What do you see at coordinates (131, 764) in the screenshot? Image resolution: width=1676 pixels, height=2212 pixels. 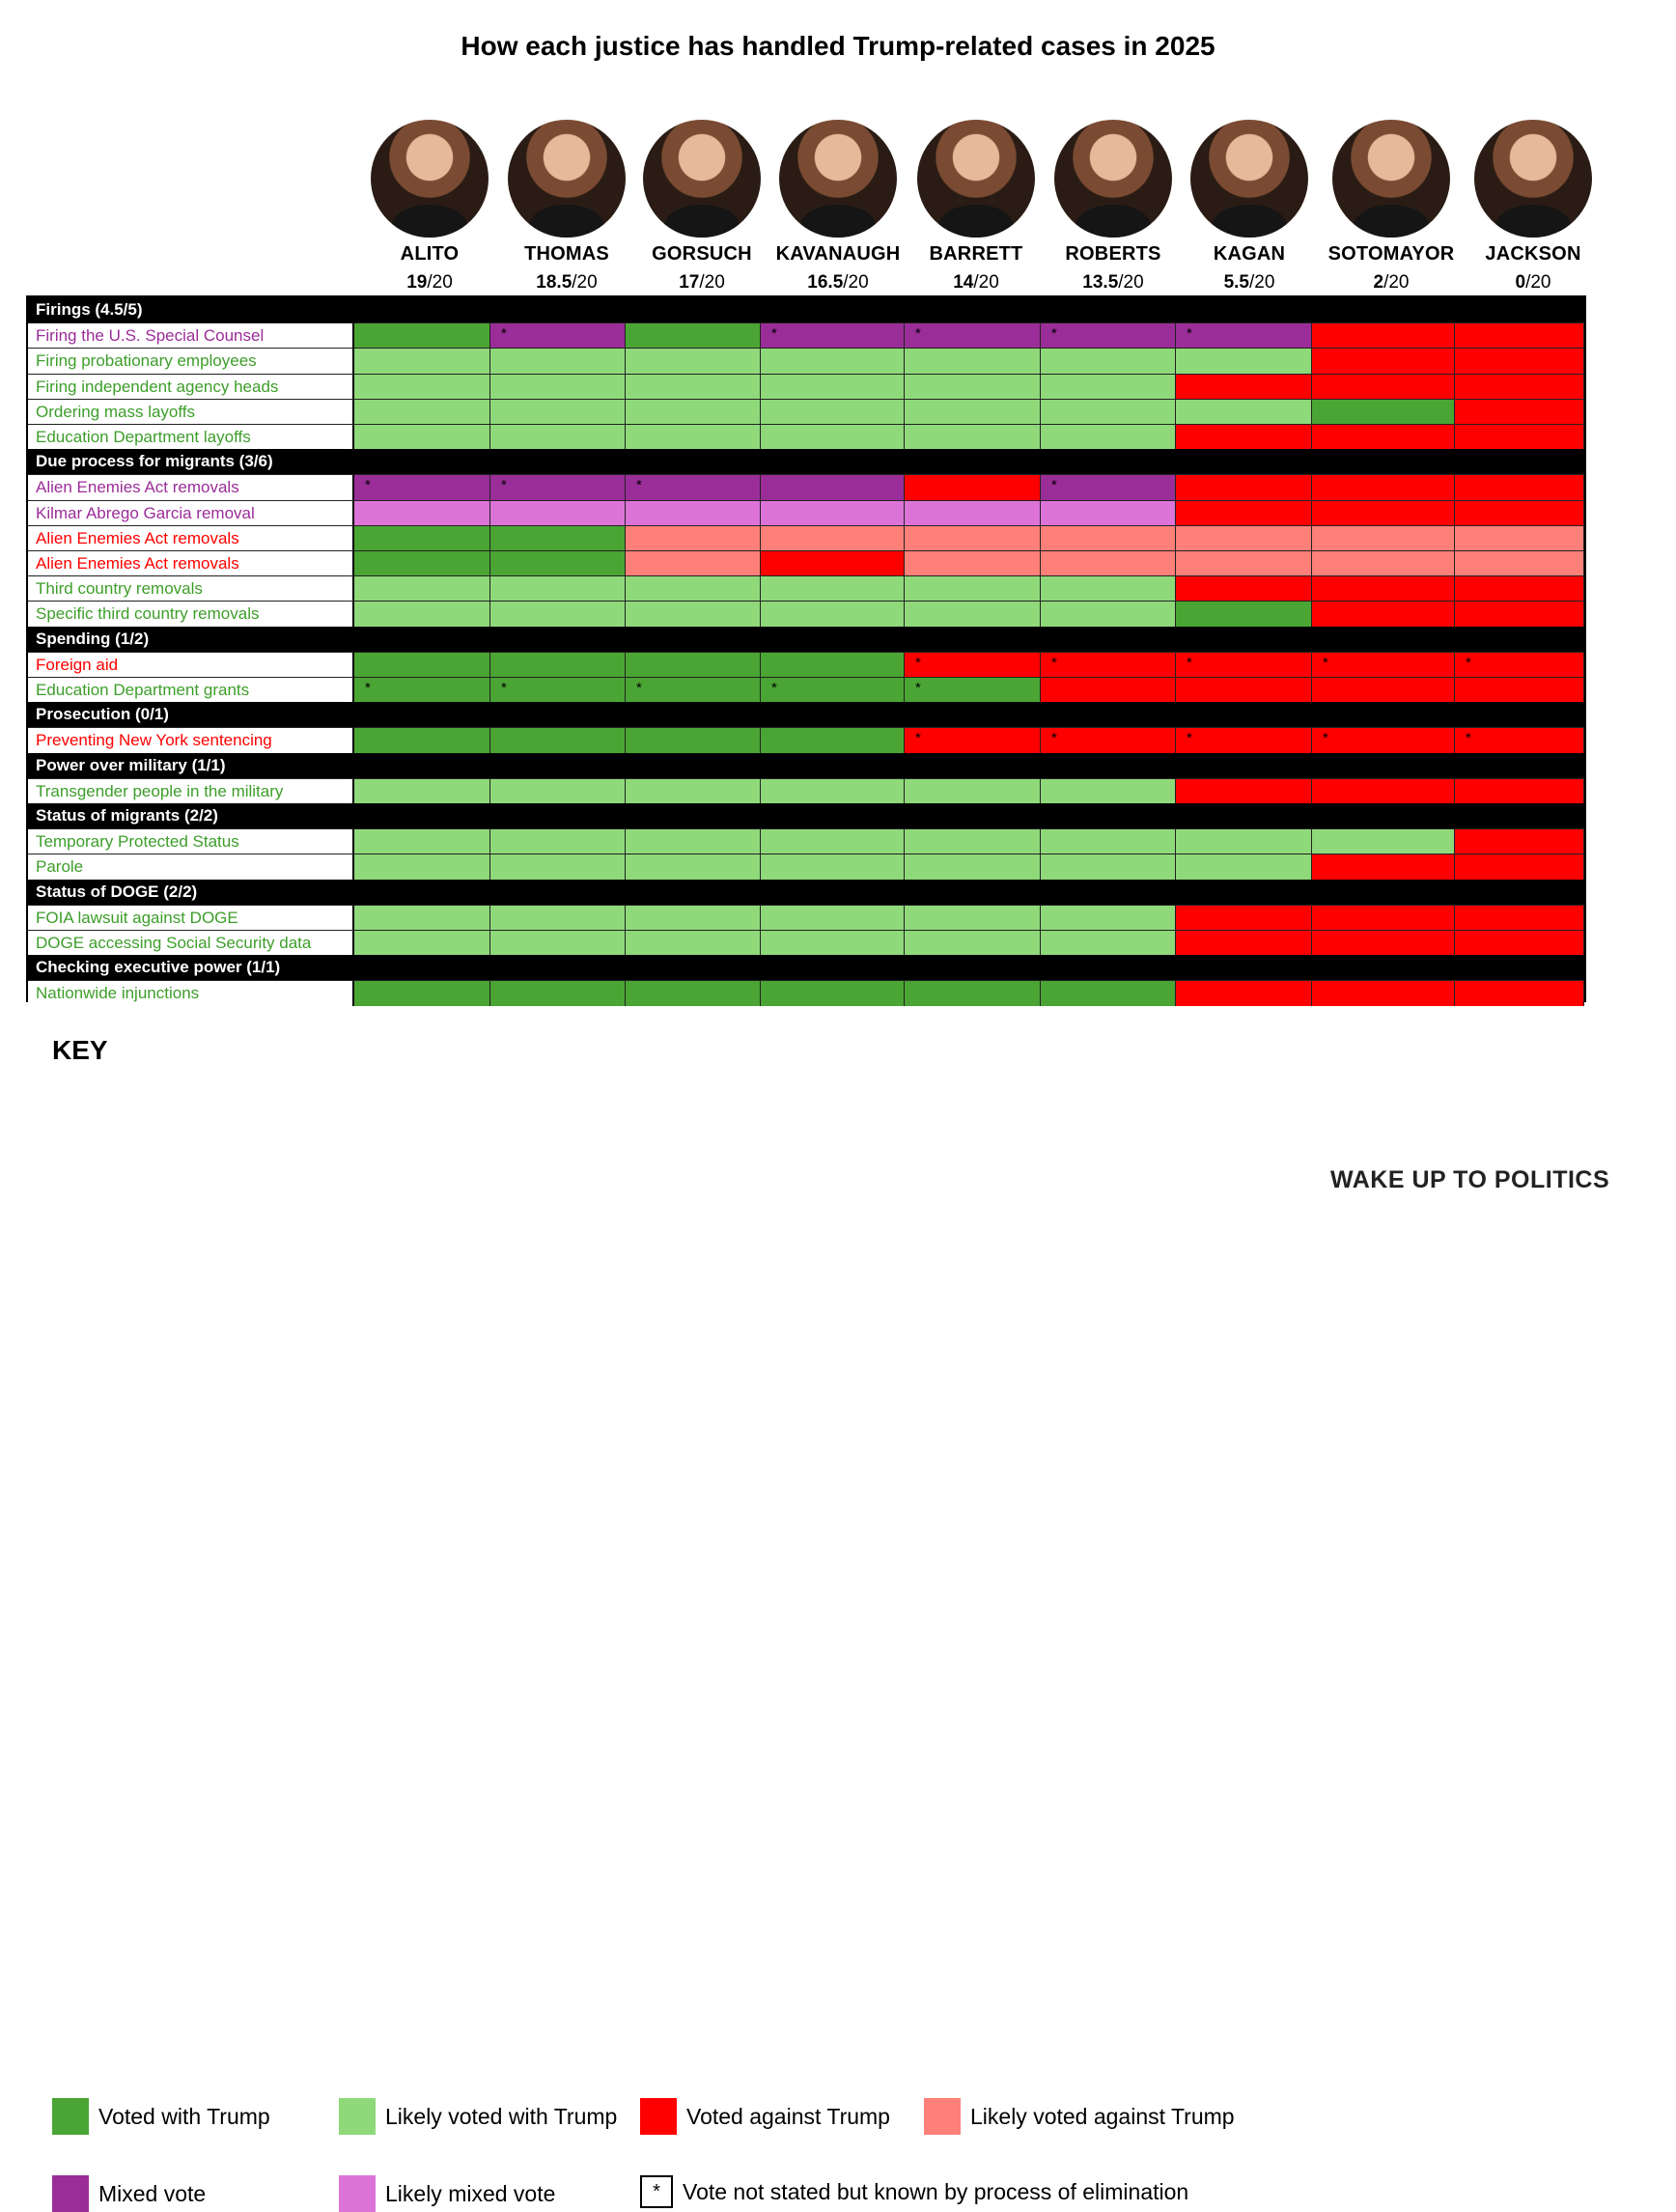 I see `category-label: Power over military (1/1)` at bounding box center [131, 764].